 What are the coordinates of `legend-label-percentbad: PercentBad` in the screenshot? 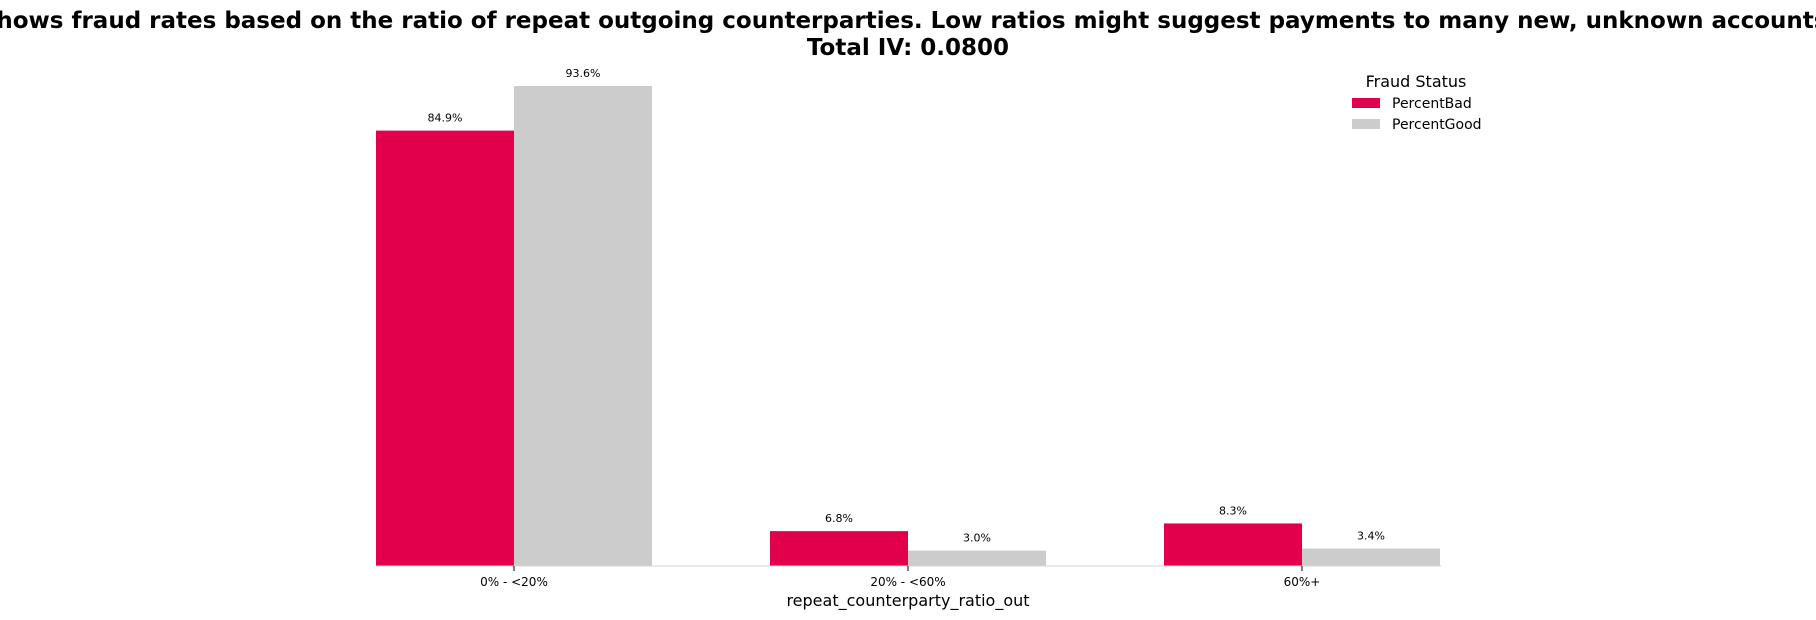 It's located at (1432, 104).